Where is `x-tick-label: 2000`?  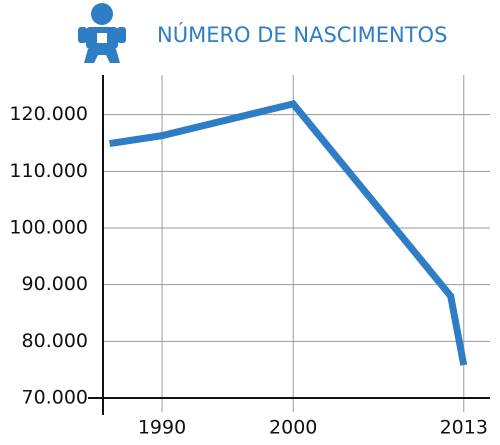
x-tick-label: 2000 is located at coordinates (293, 428).